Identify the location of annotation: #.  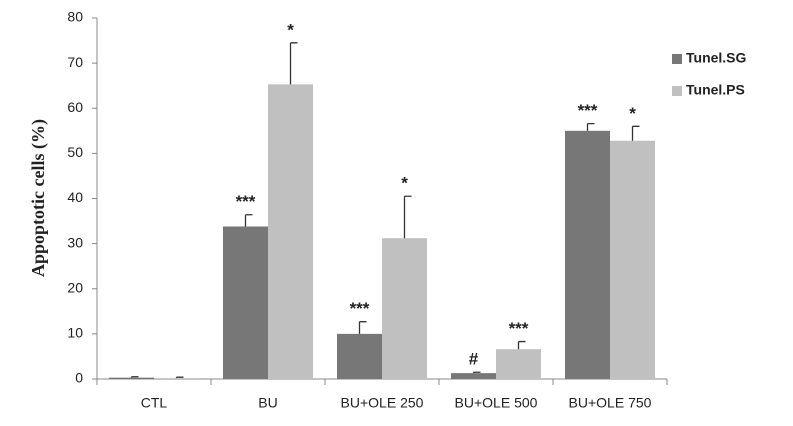
(474, 359).